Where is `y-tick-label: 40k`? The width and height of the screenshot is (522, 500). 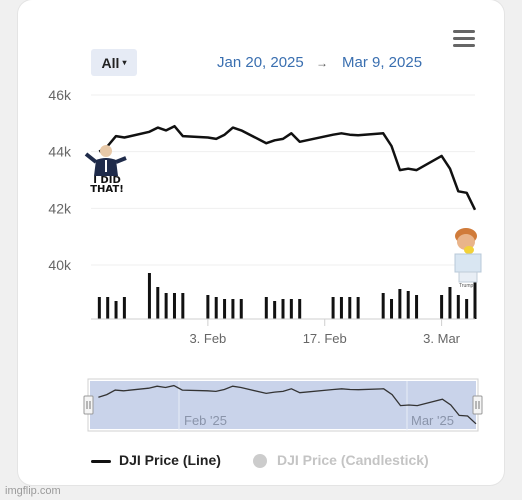
y-tick-label: 40k is located at coordinates (60, 265).